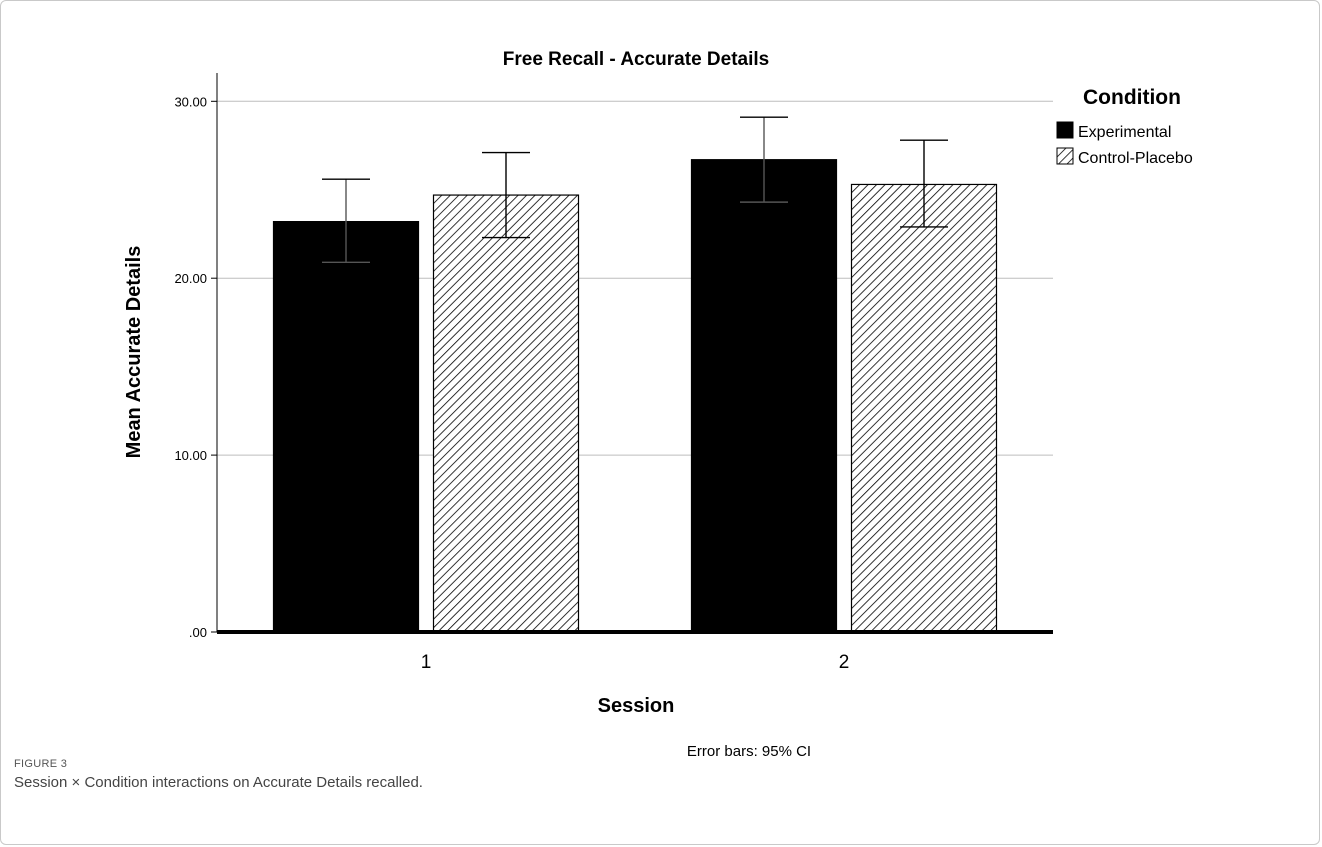 Image resolution: width=1322 pixels, height=847 pixels. What do you see at coordinates (190, 455) in the screenshot?
I see `y-tick-label: 10.00` at bounding box center [190, 455].